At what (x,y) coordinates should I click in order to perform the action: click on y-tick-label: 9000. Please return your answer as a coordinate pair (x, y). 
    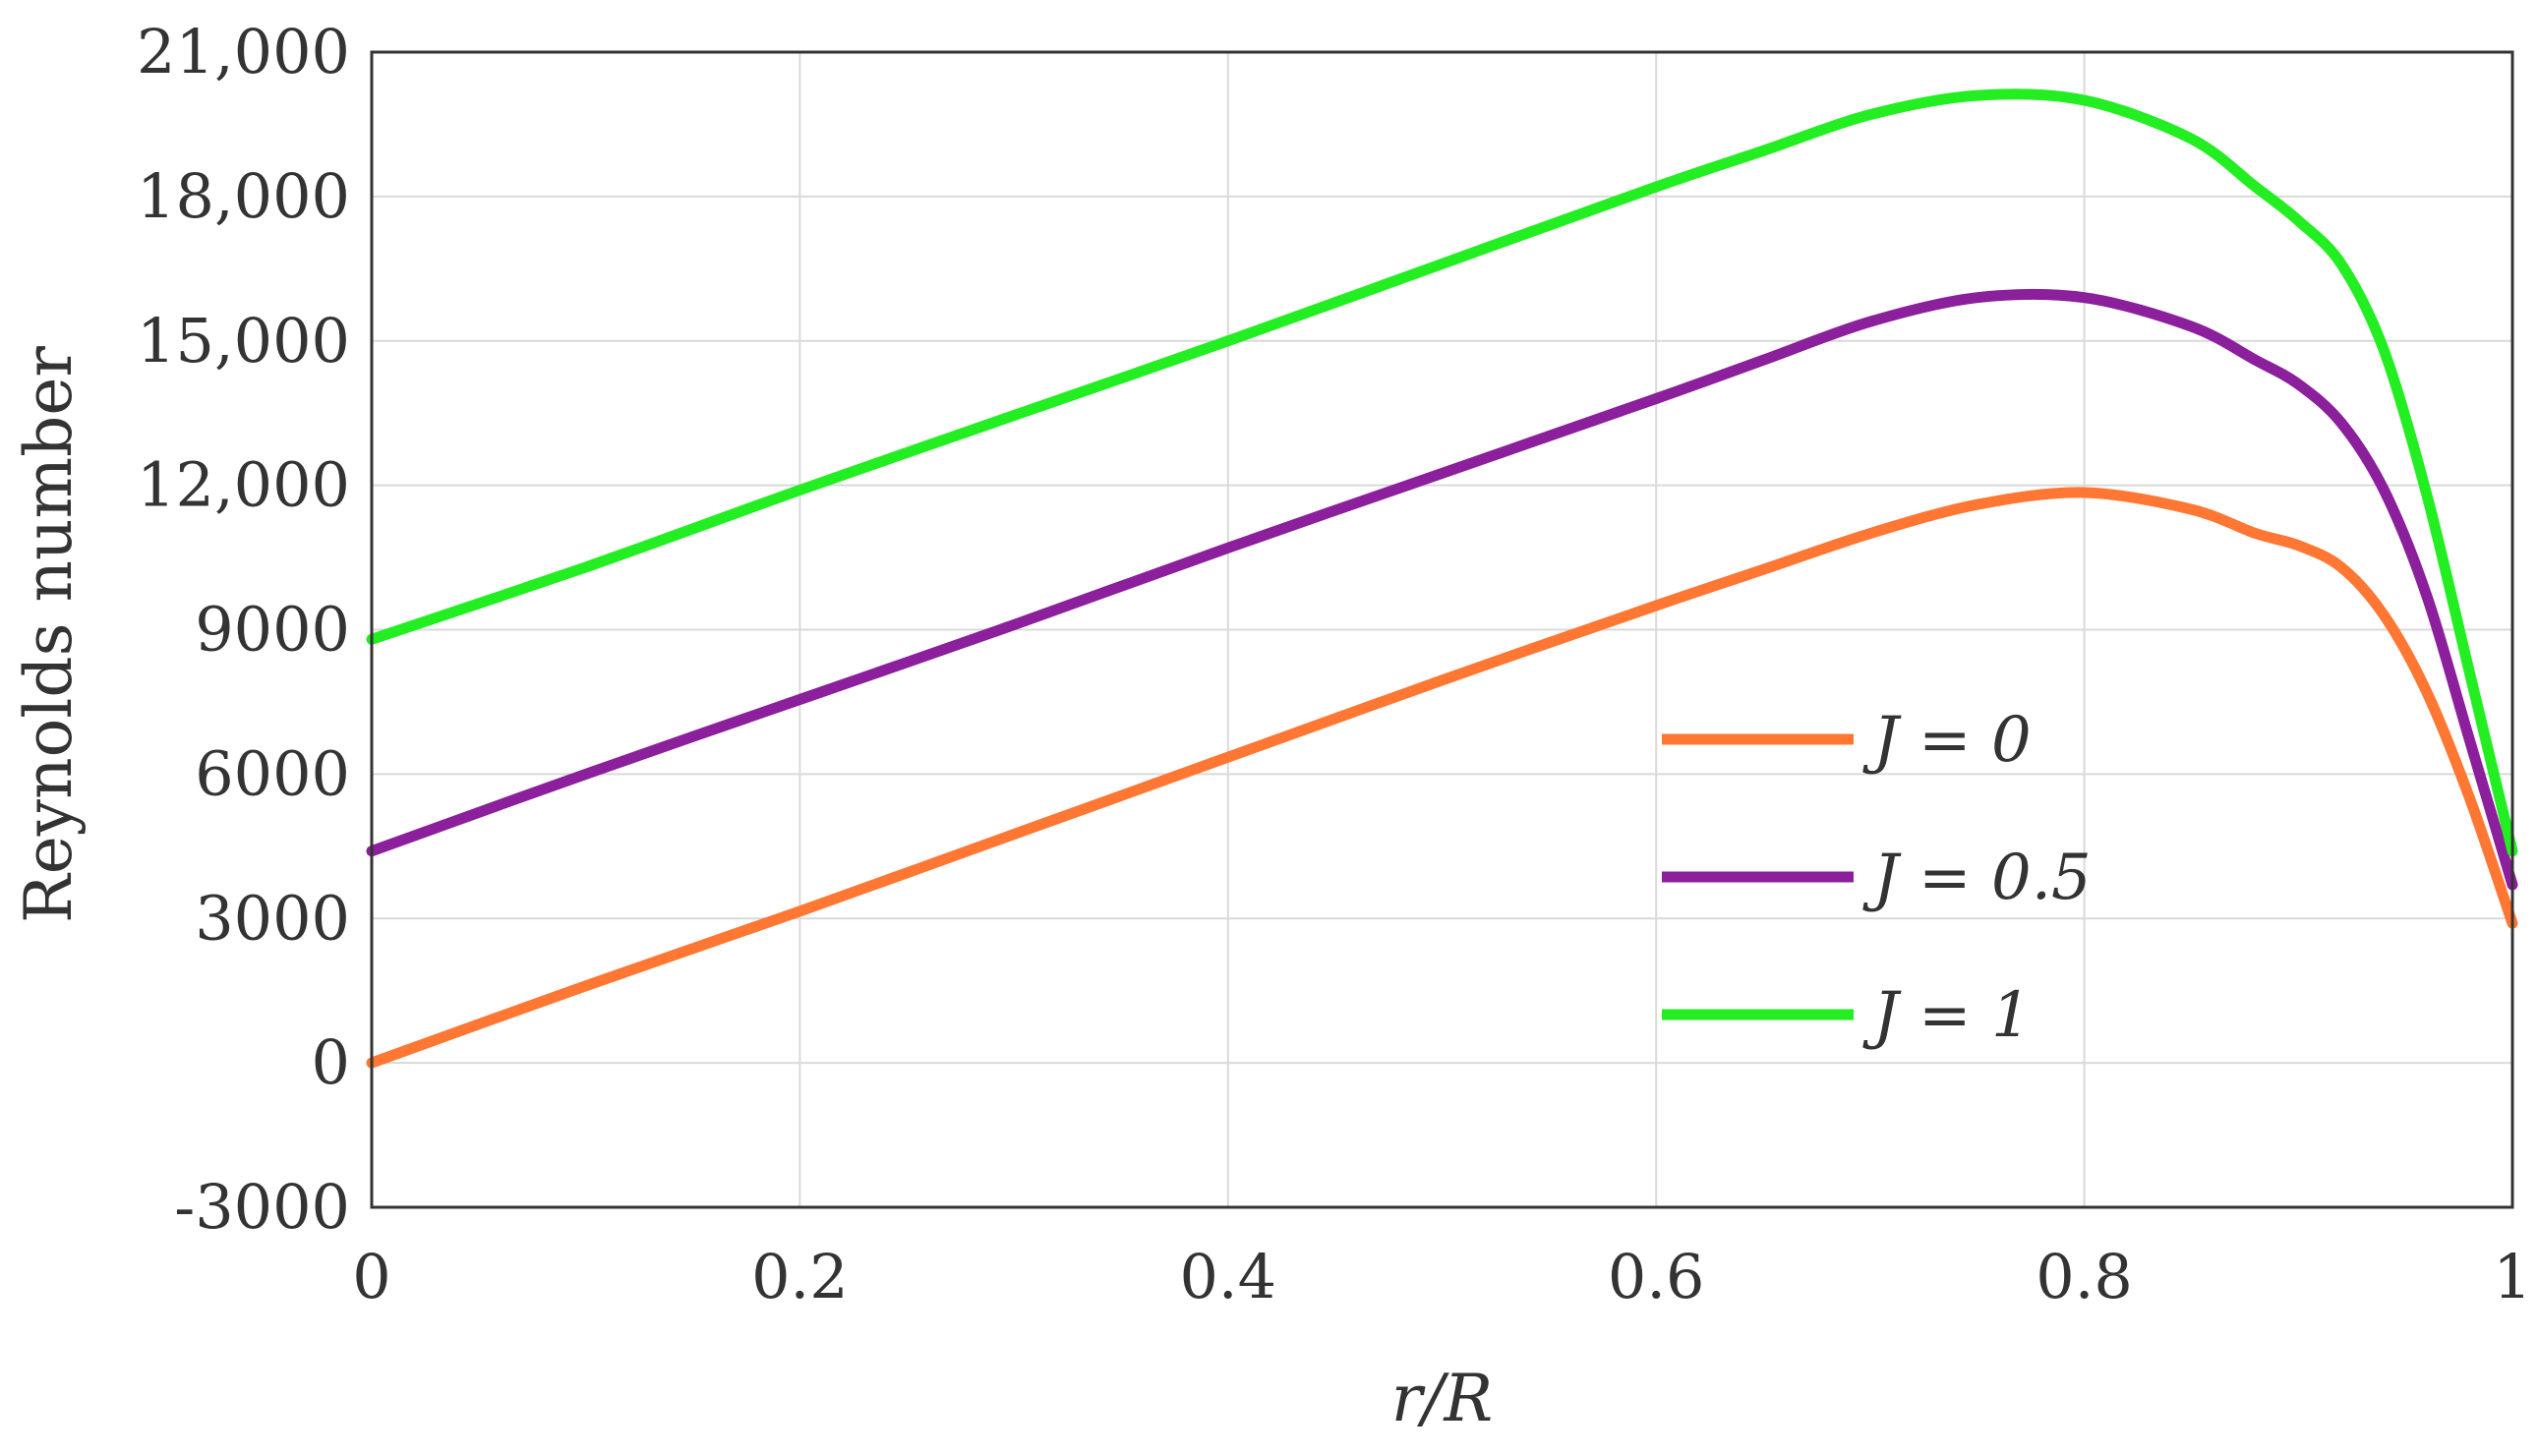
    Looking at the image, I should click on (272, 630).